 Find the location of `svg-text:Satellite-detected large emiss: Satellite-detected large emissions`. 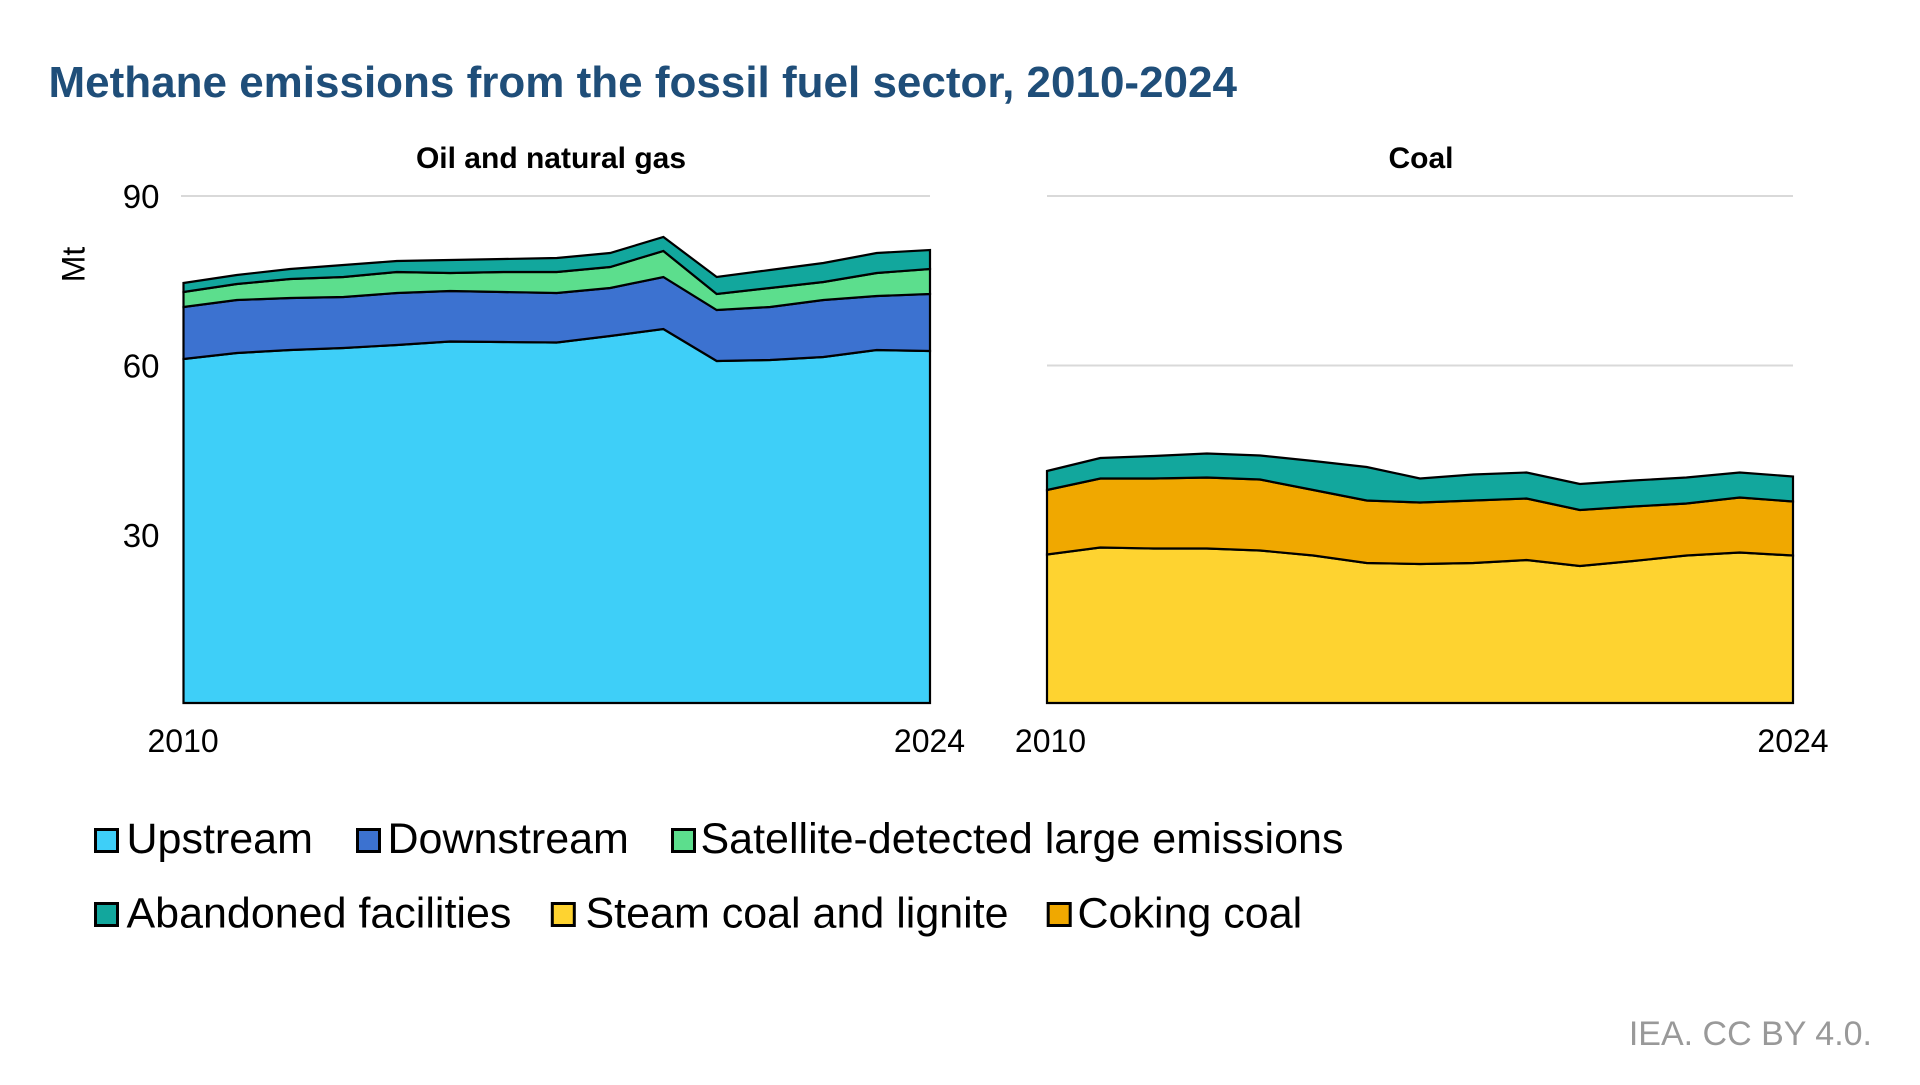

svg-text:Satellite-detected large emiss: Satellite-detected large emissions is located at coordinates (1022, 839).